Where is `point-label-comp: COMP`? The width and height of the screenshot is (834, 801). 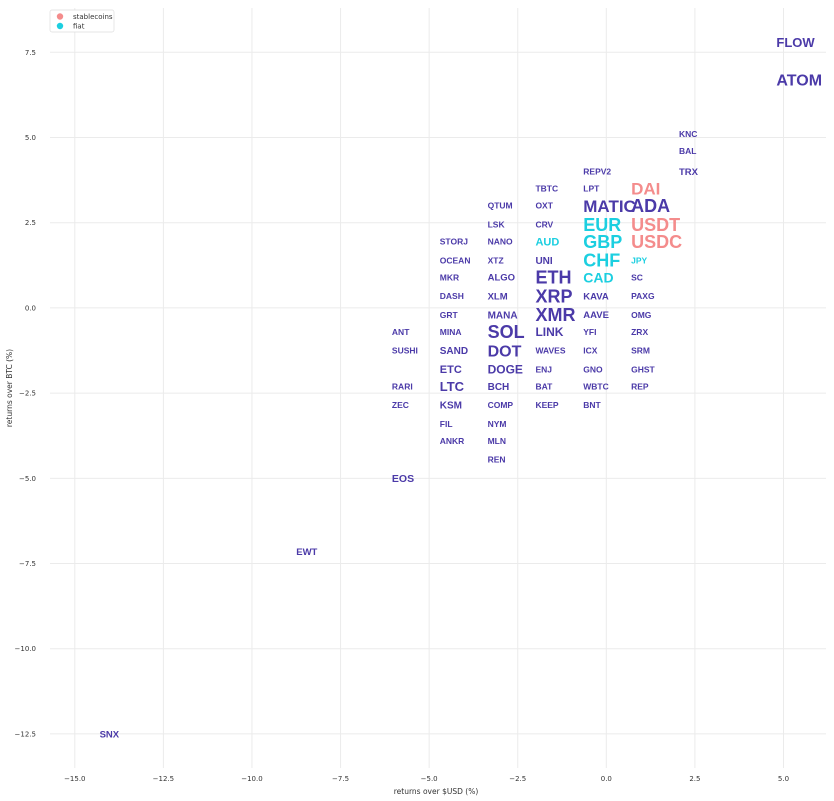 point-label-comp: COMP is located at coordinates (501, 405).